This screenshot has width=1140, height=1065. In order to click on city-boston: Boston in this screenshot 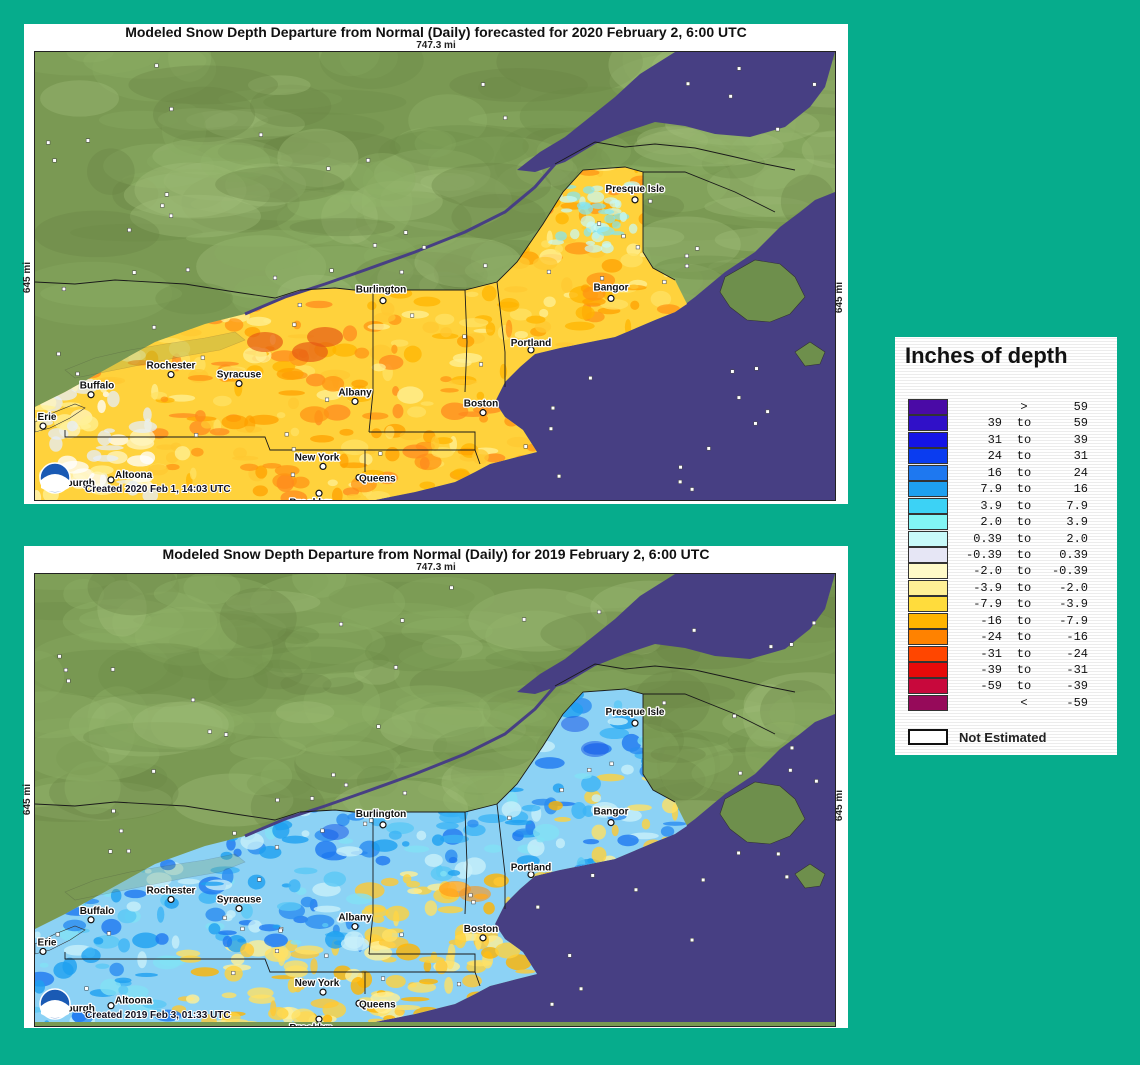, I will do `click(481, 407)`.